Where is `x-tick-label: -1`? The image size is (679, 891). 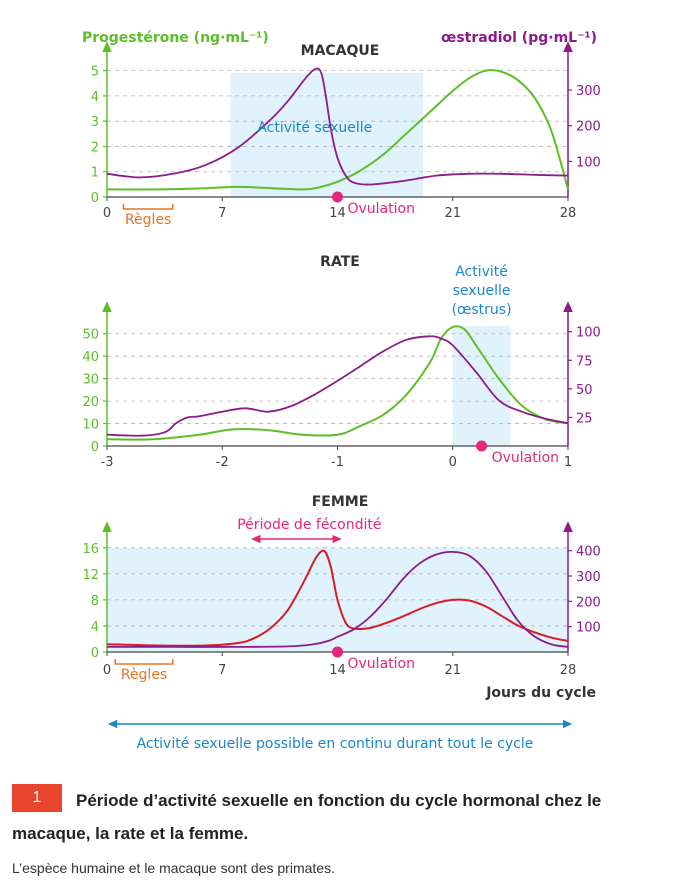 x-tick-label: -1 is located at coordinates (337, 462).